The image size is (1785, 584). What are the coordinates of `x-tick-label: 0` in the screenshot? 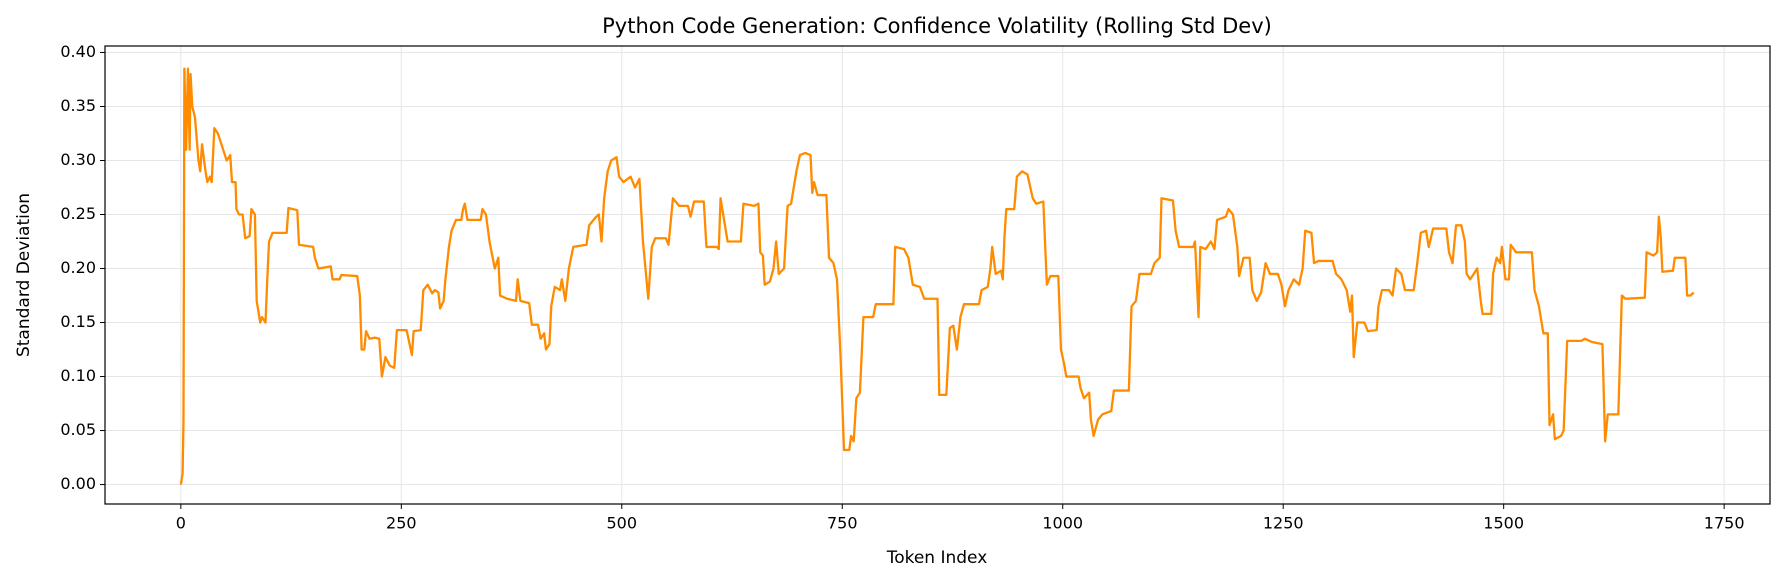 It's located at (181, 523).